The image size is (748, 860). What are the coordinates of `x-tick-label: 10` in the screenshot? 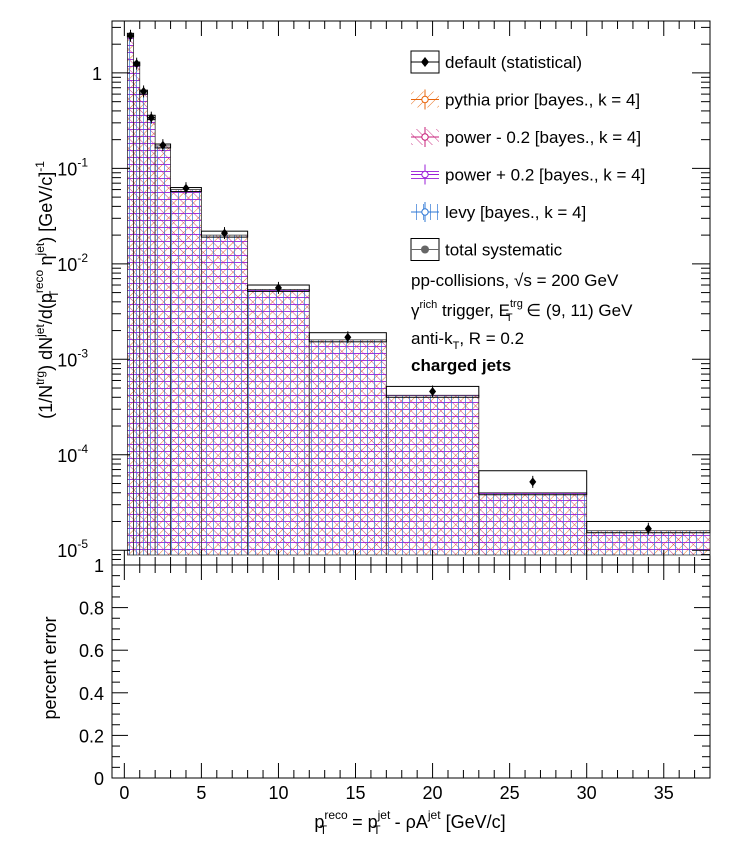 It's located at (278, 793).